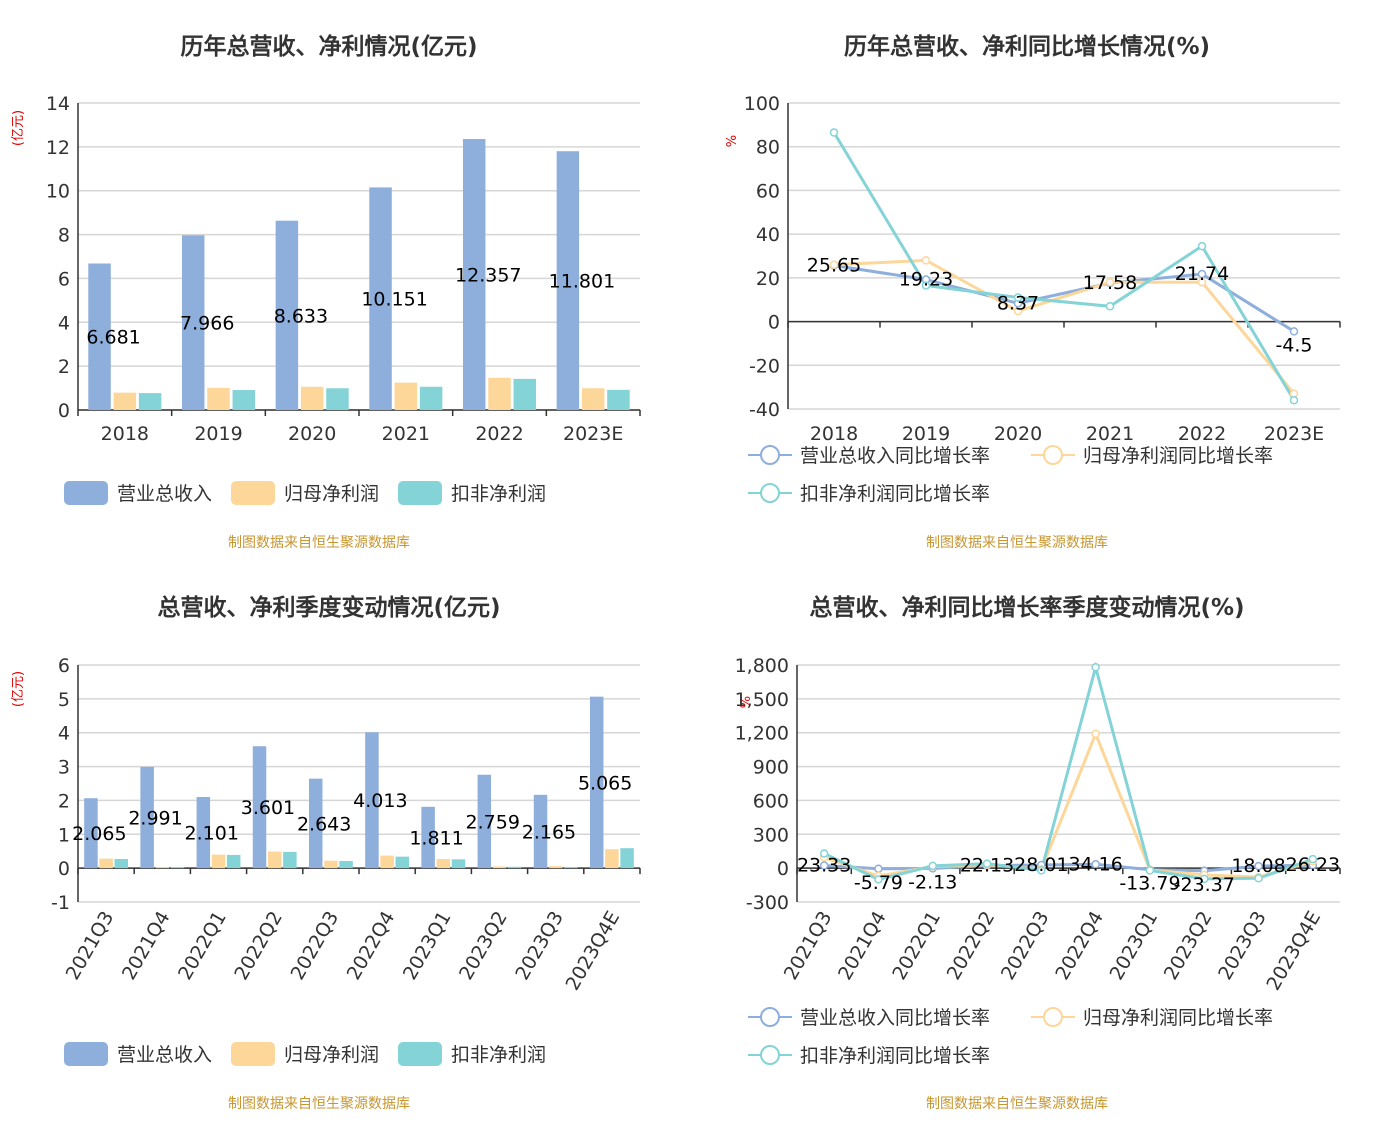  What do you see at coordinates (762, 734) in the screenshot?
I see `y-tick-label: 1,200` at bounding box center [762, 734].